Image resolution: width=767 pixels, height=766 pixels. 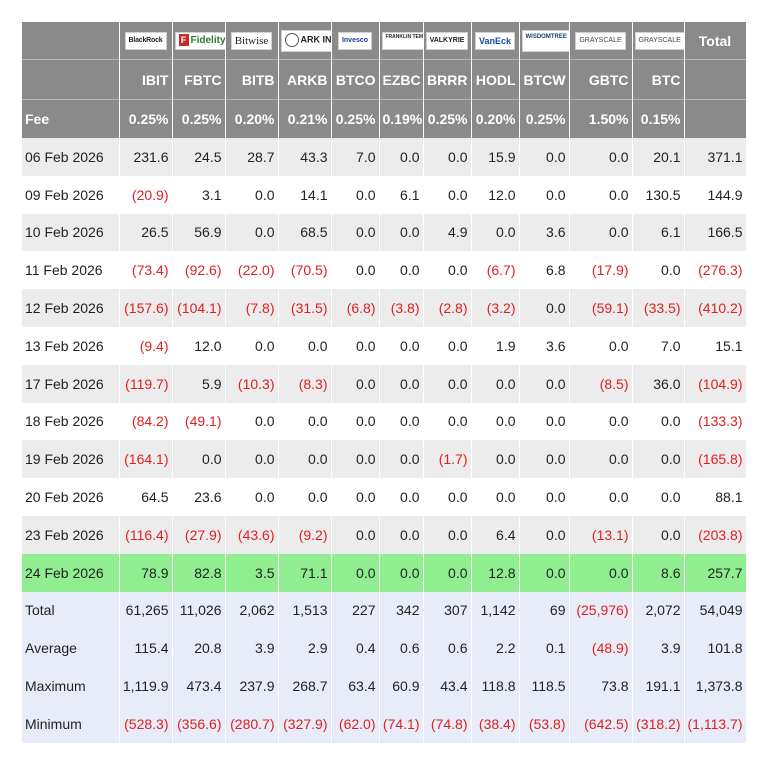 What do you see at coordinates (715, 118) in the screenshot?
I see `fee-total-cell` at bounding box center [715, 118].